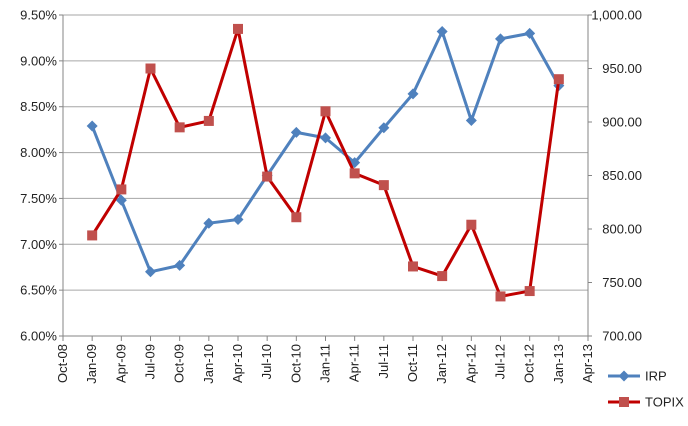  What do you see at coordinates (38, 290) in the screenshot?
I see `left-axis-tick-label: 6.50%` at bounding box center [38, 290].